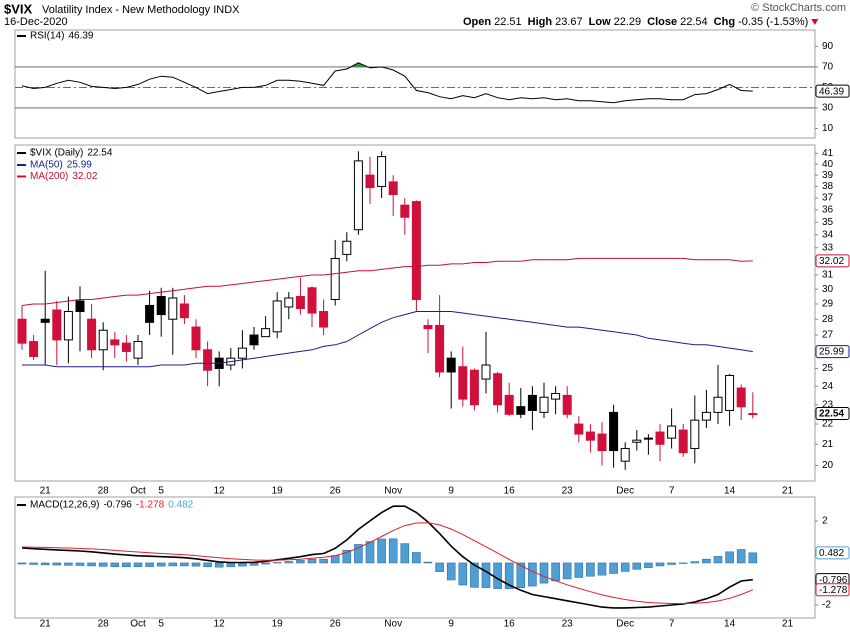 The width and height of the screenshot is (850, 633). Describe the element at coordinates (831, 553) in the screenshot. I see `value-box-label: 0.482` at that location.